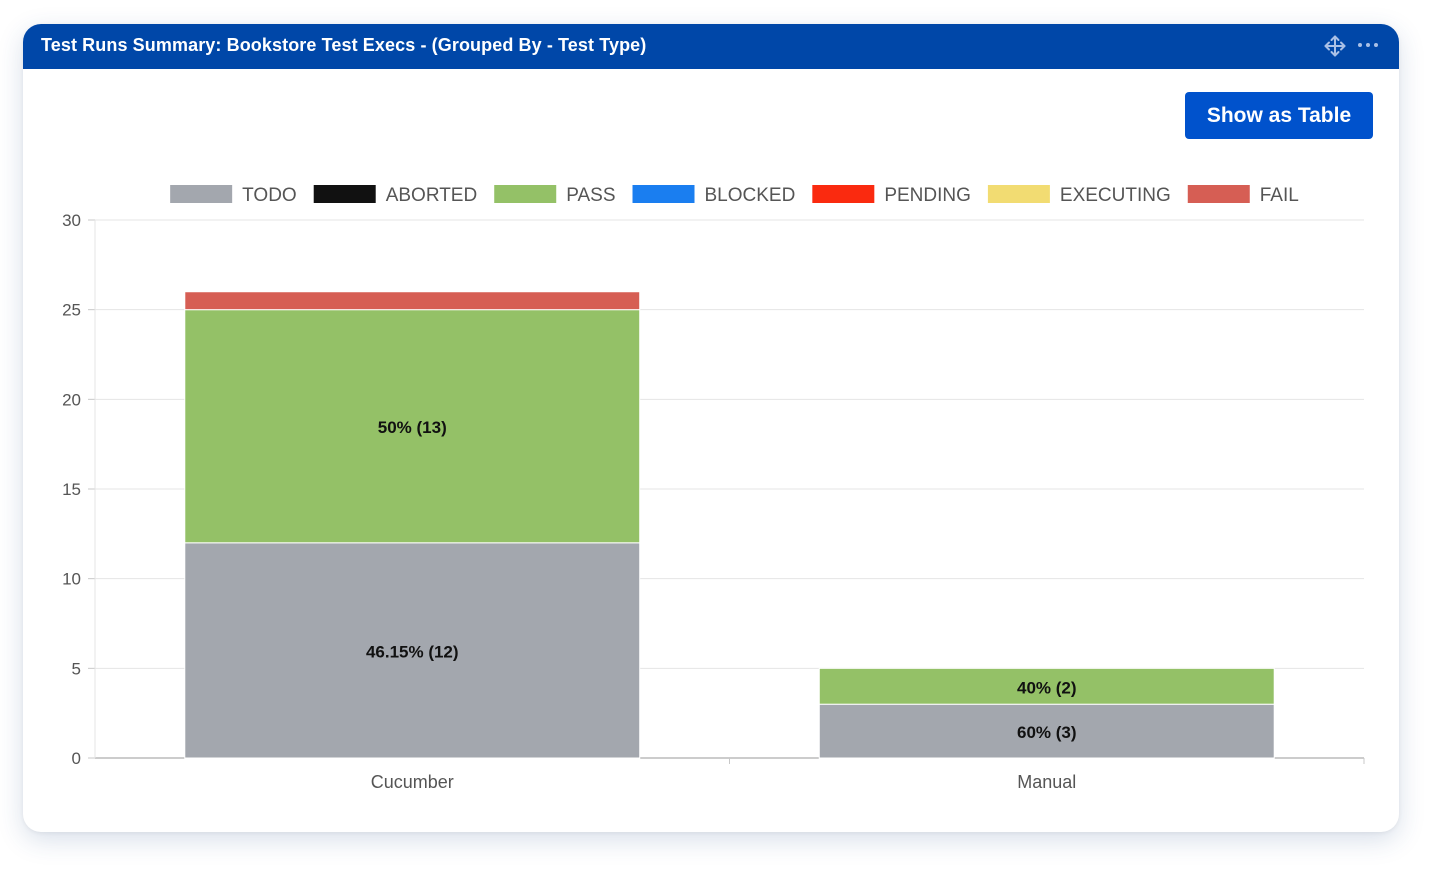 Image resolution: width=1444 pixels, height=880 pixels. I want to click on show-as-table-button: Show as Table, so click(1279, 115).